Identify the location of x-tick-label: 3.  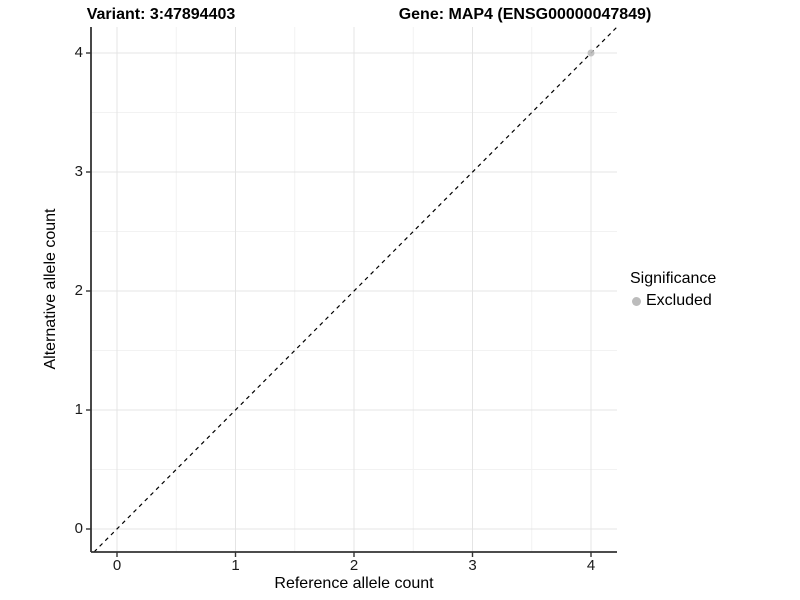
(472, 565).